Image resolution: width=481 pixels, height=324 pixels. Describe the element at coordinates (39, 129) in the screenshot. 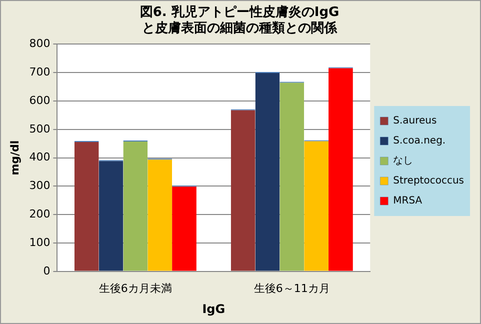

I see `y-tick-label: 500` at that location.